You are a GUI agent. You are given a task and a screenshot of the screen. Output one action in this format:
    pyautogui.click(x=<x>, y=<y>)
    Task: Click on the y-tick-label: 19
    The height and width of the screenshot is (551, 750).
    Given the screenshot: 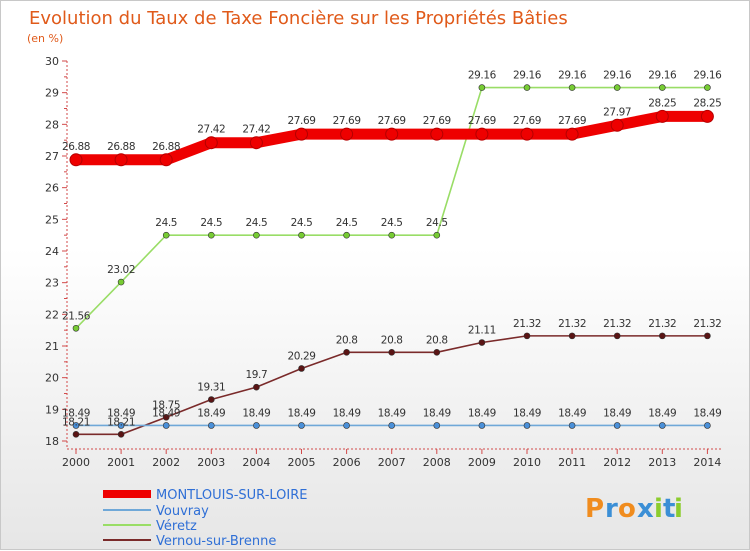 What is the action you would take?
    pyautogui.click(x=52, y=409)
    